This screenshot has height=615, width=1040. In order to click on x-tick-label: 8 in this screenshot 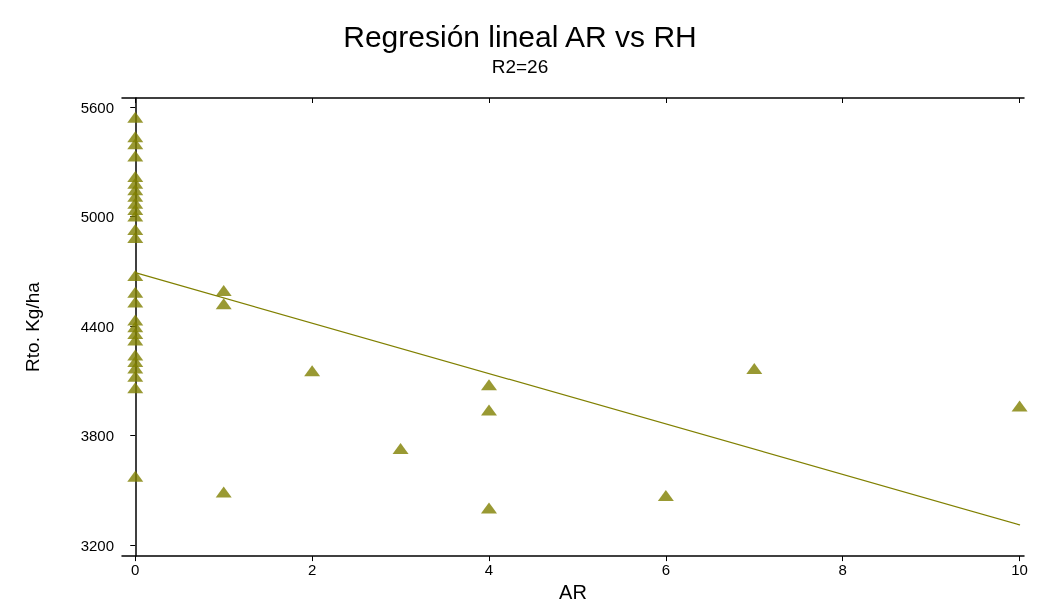, I will do `click(842, 570)`.